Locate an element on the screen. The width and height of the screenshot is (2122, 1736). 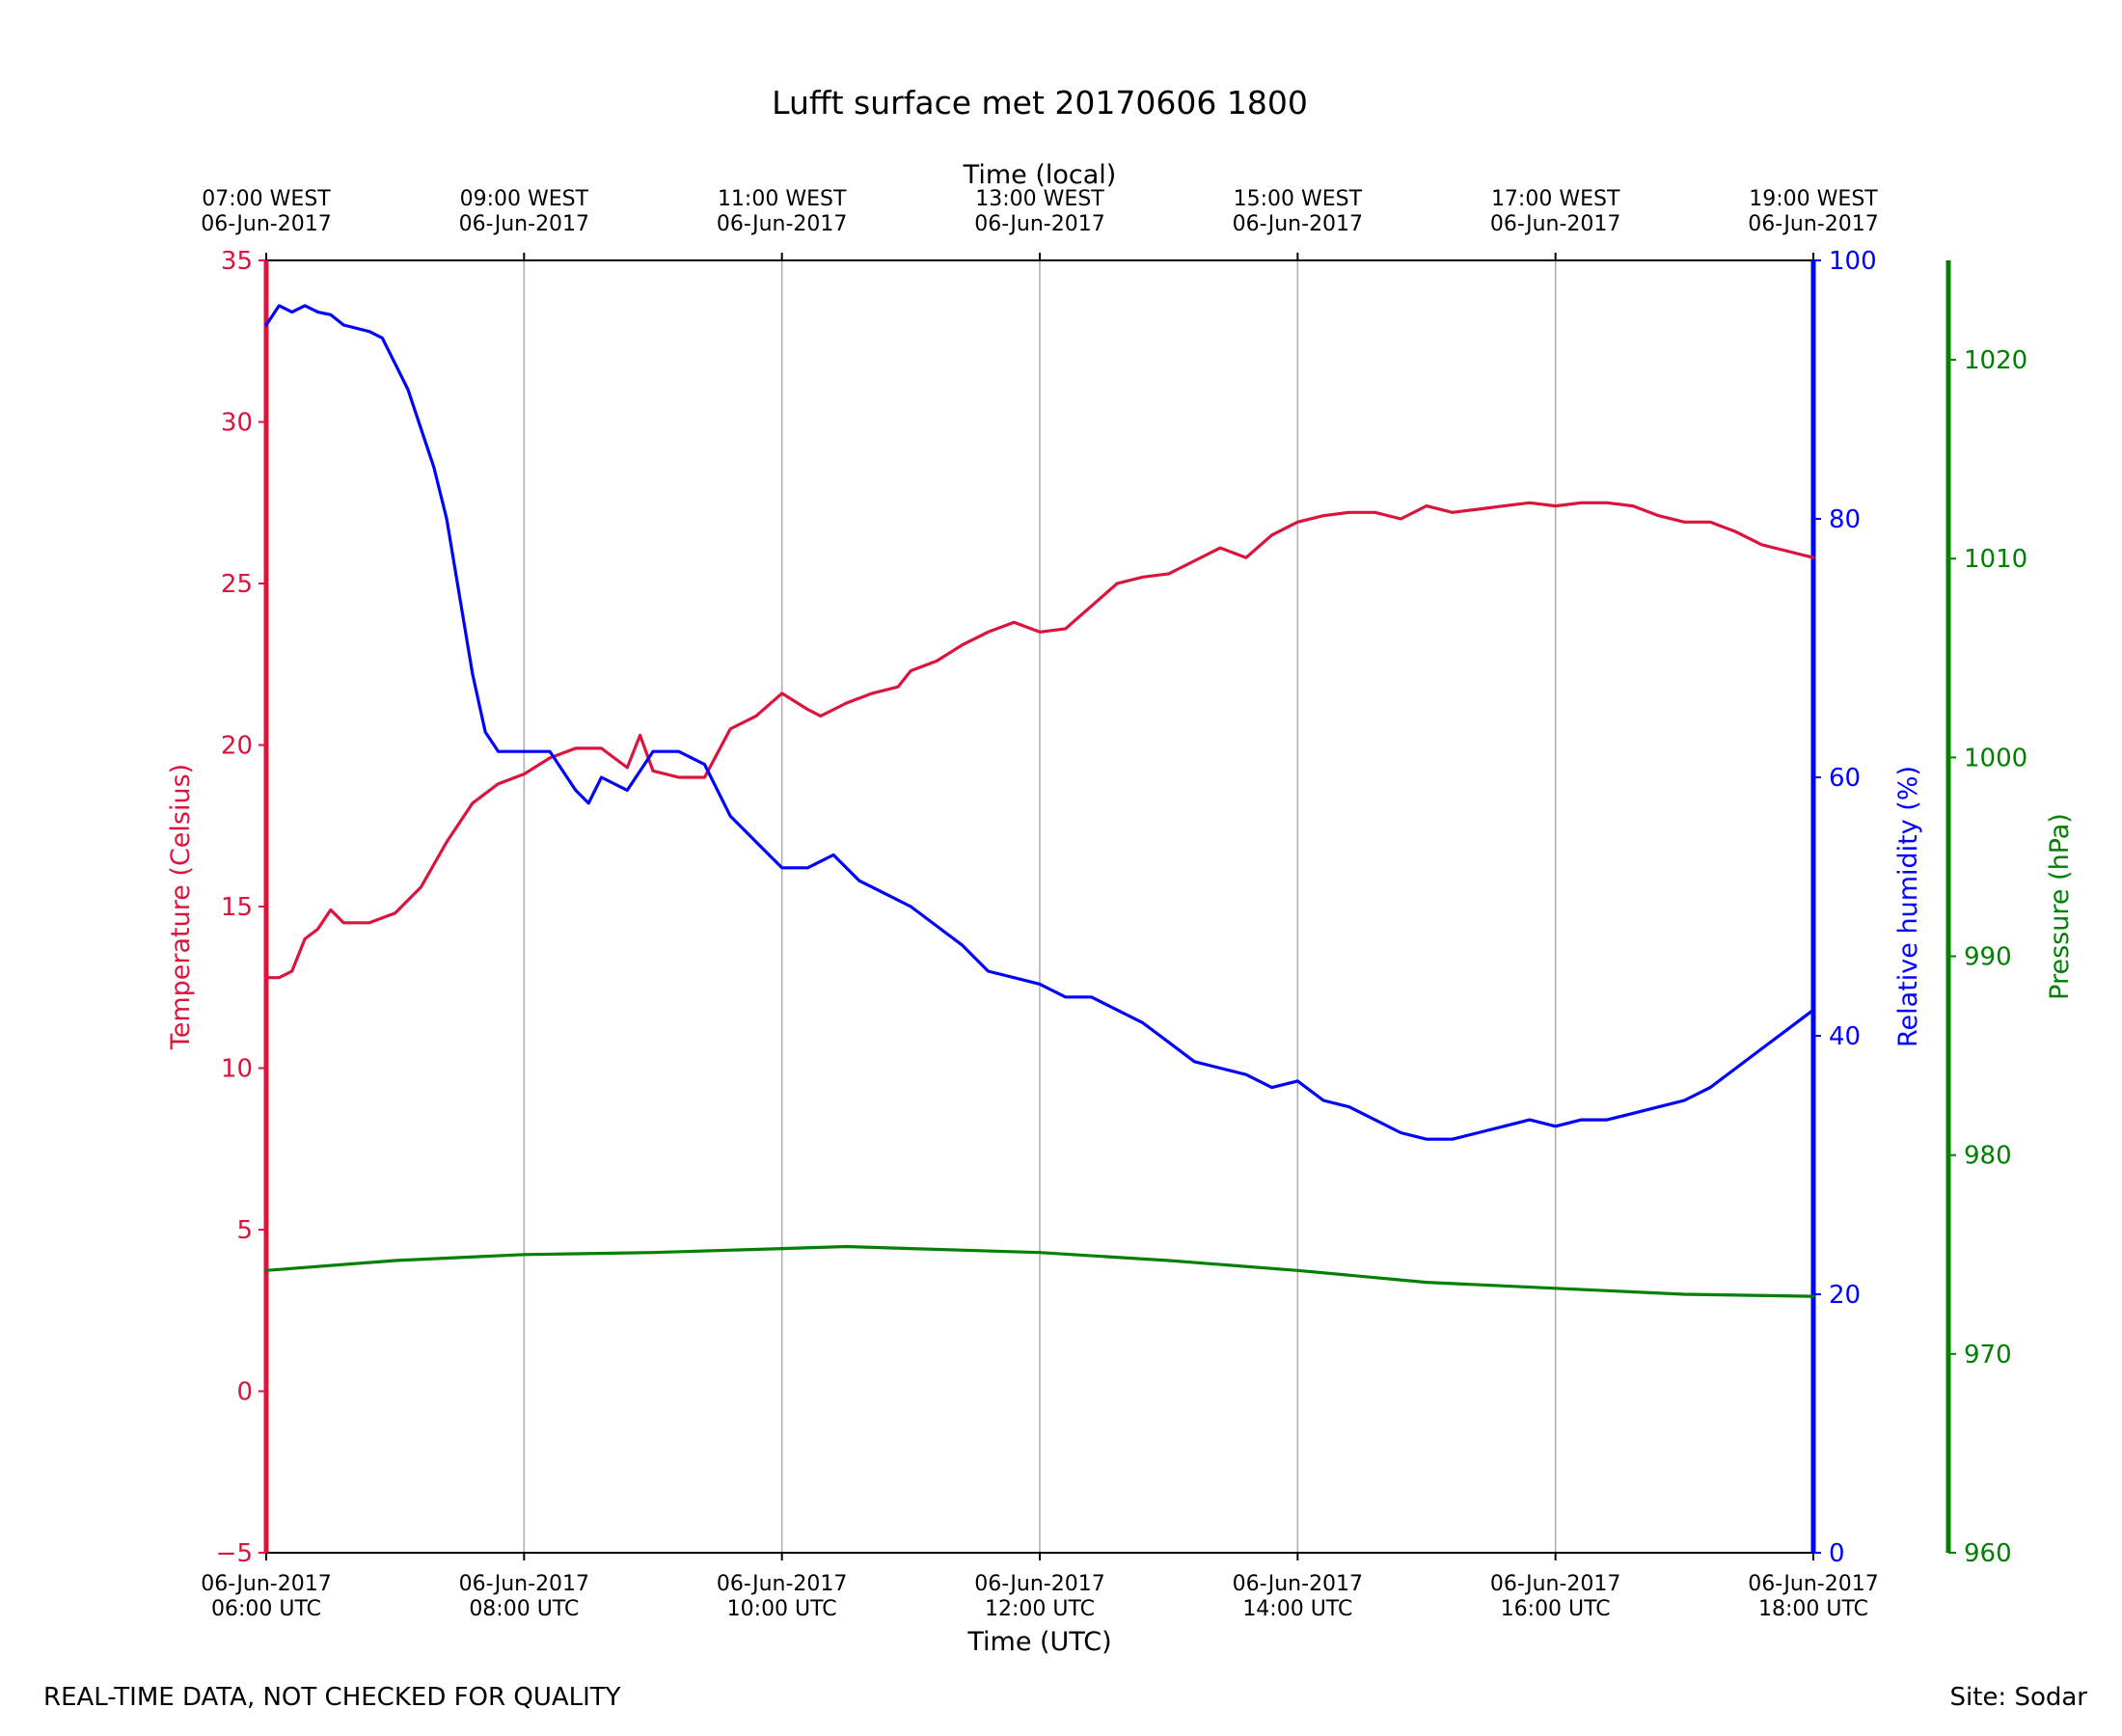
x-tick-label: 14:00 UTC is located at coordinates (1297, 1609).